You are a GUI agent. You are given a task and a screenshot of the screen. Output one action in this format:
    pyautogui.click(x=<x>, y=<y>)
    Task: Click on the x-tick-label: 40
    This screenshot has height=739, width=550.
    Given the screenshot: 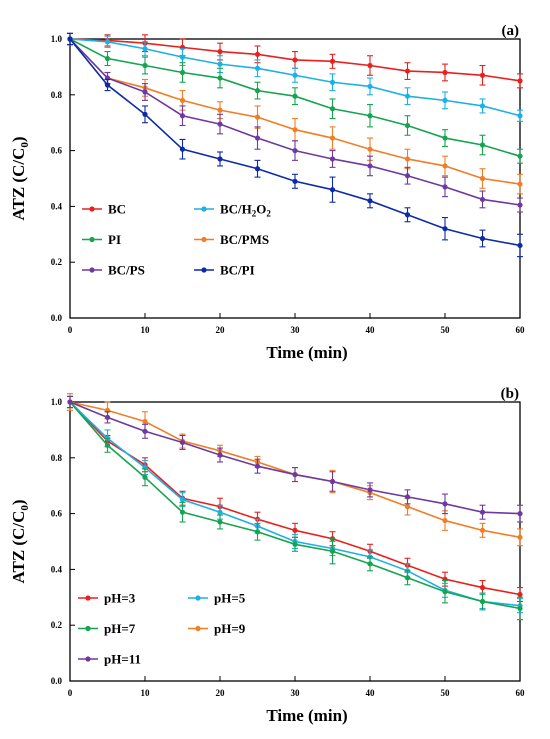 What is the action you would take?
    pyautogui.click(x=371, y=330)
    